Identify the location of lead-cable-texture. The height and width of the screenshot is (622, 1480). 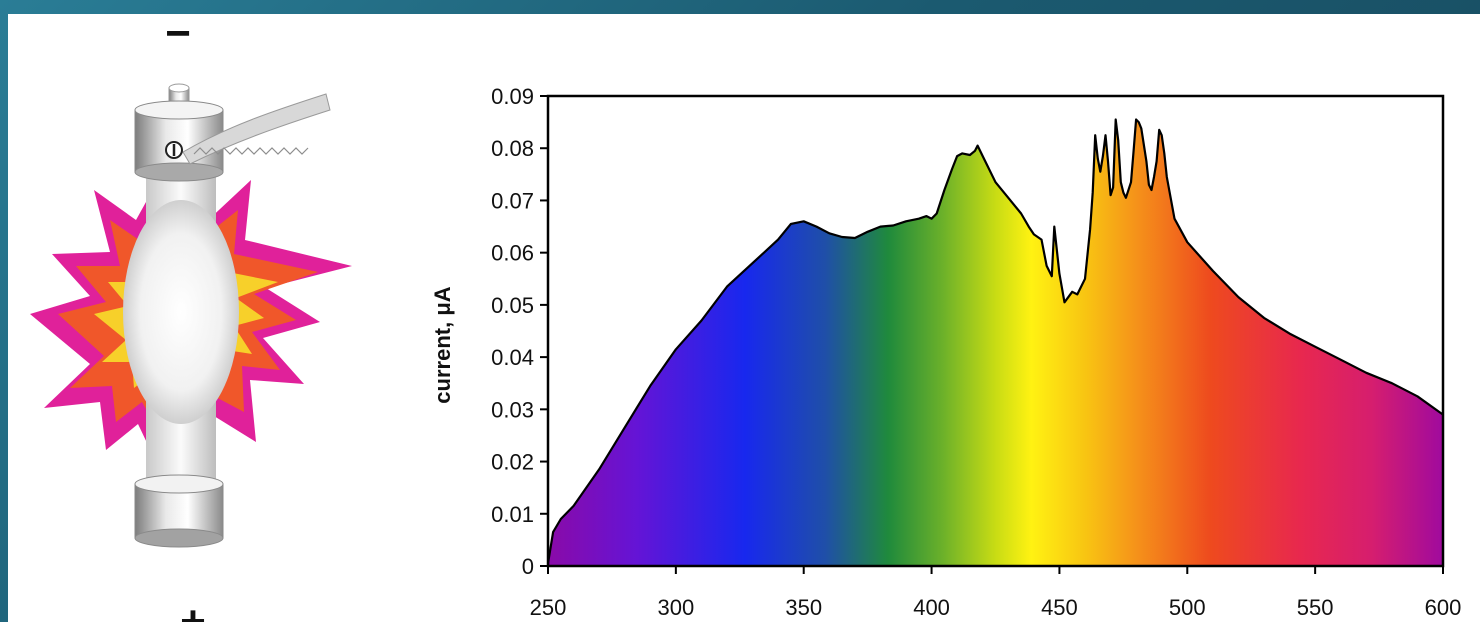
(251, 151).